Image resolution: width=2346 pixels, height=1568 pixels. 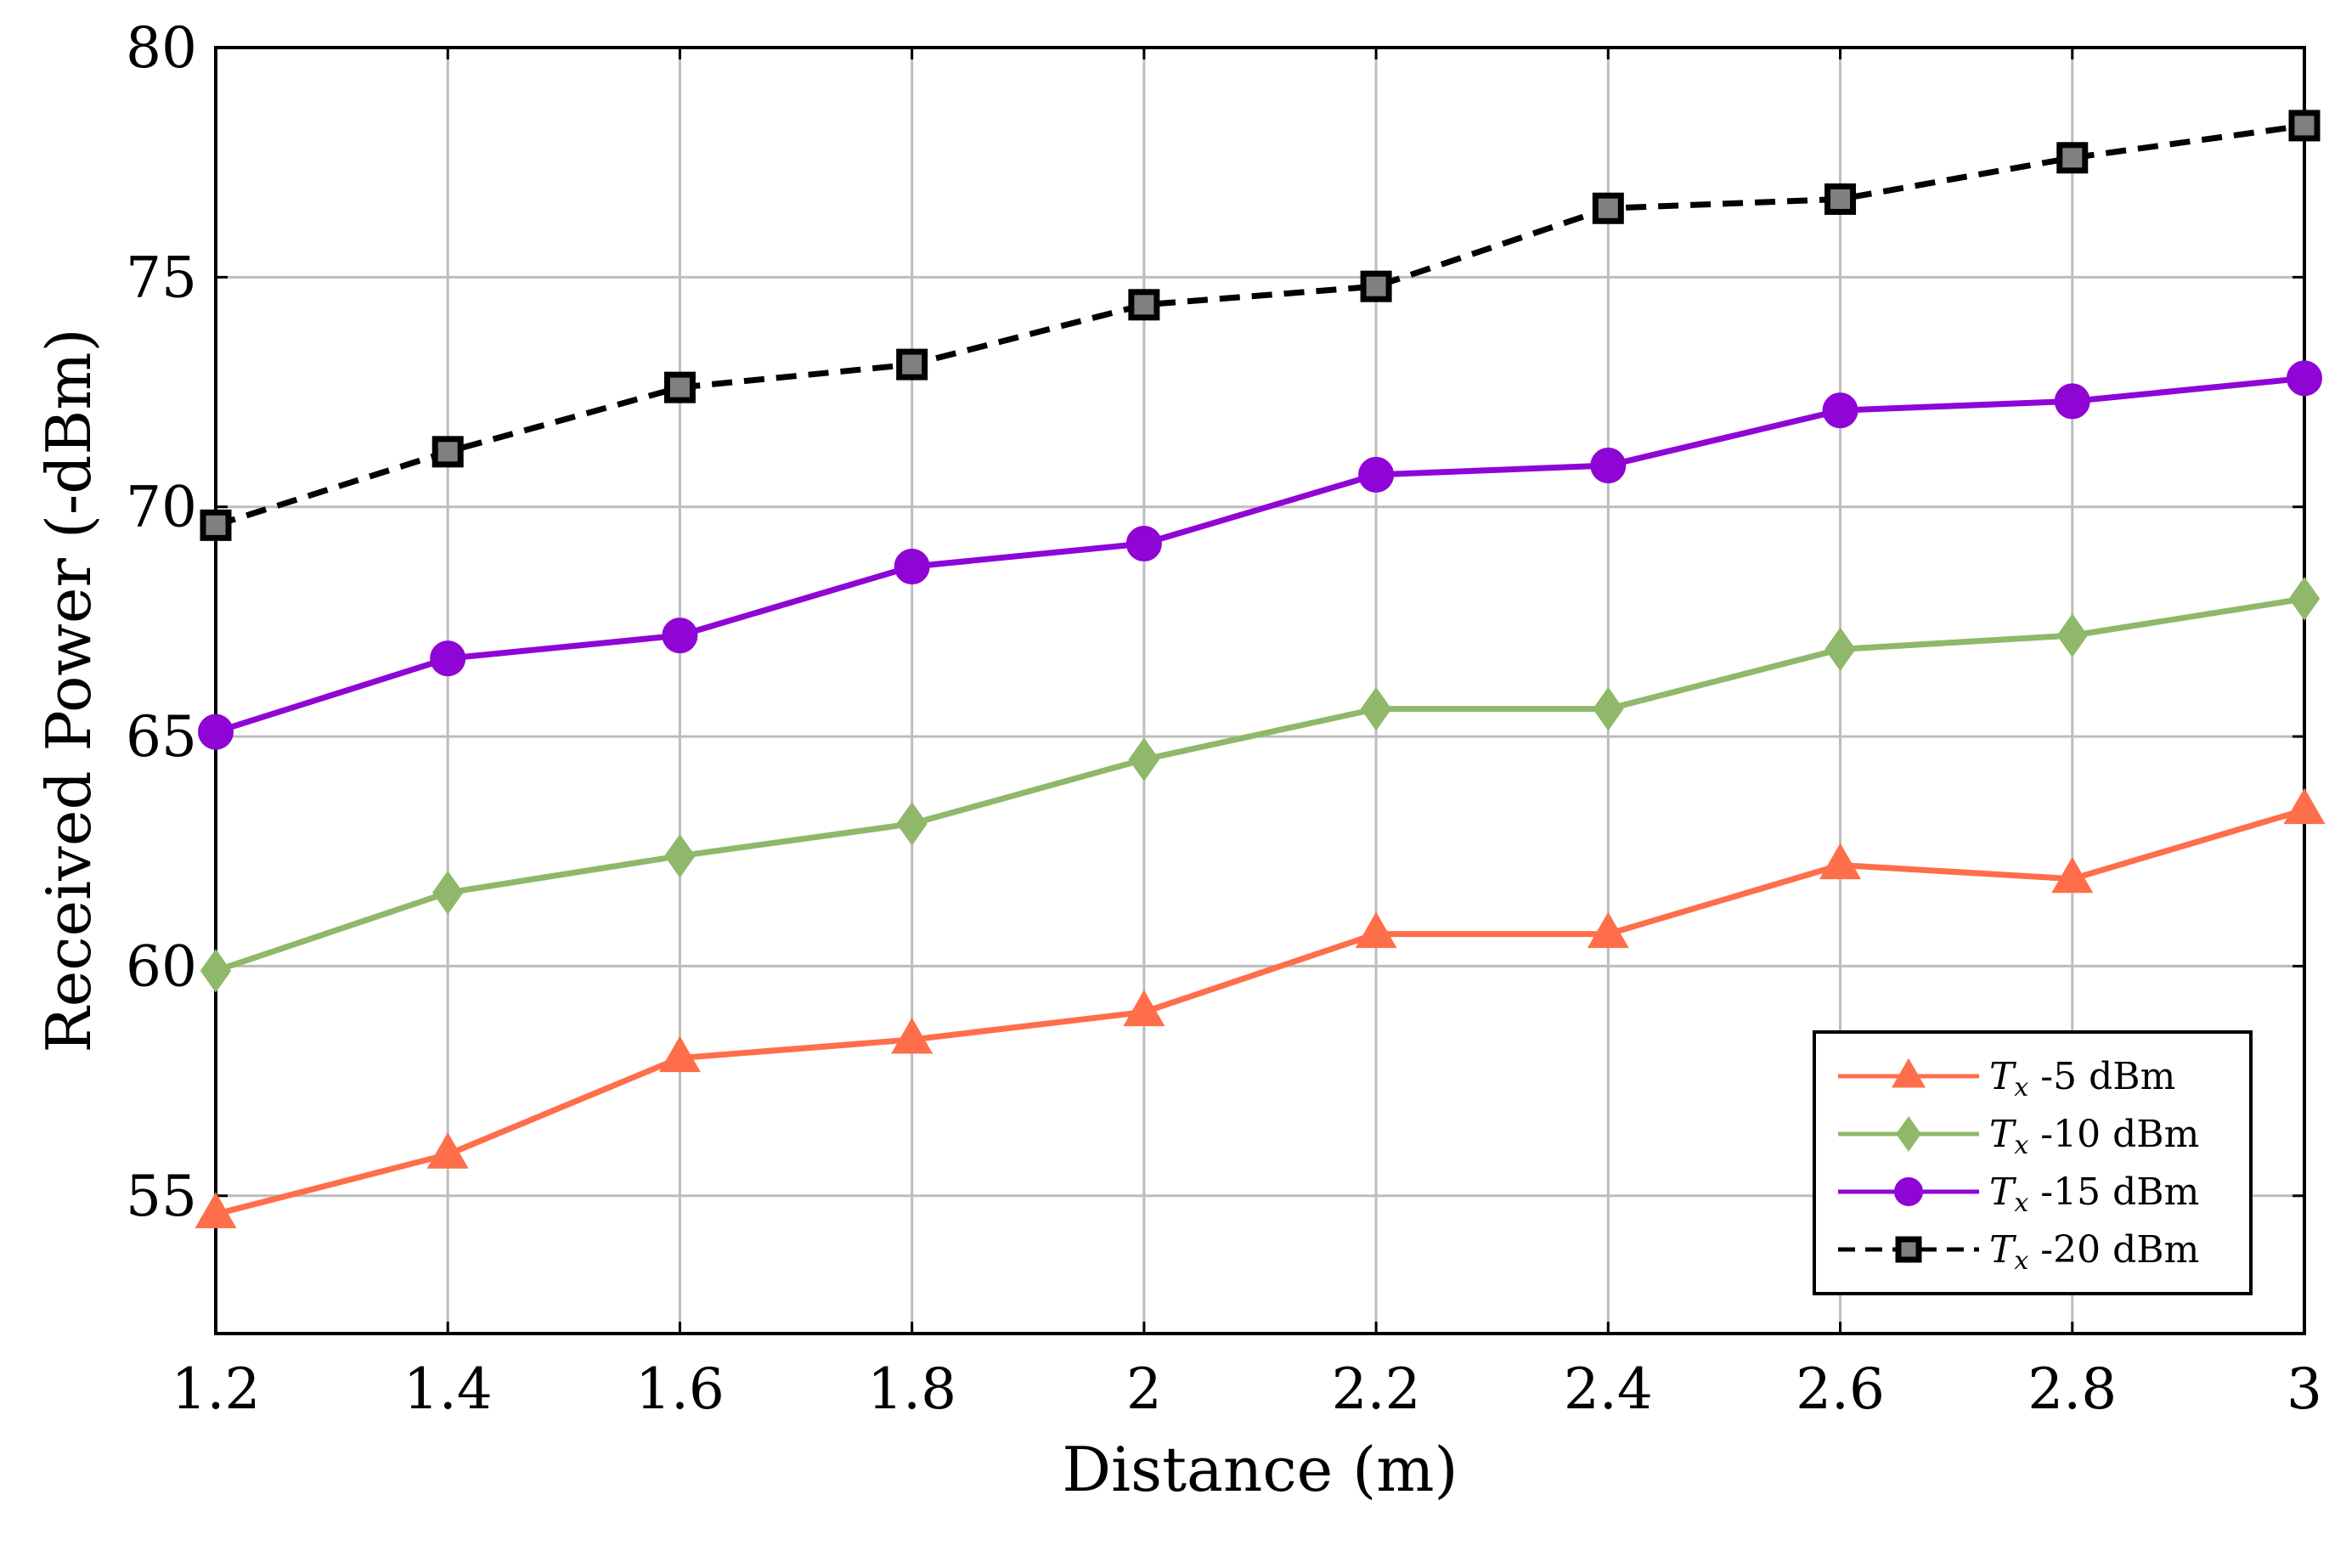 I want to click on legend-label-1: Tx -10 dBm, so click(x=2094, y=1136).